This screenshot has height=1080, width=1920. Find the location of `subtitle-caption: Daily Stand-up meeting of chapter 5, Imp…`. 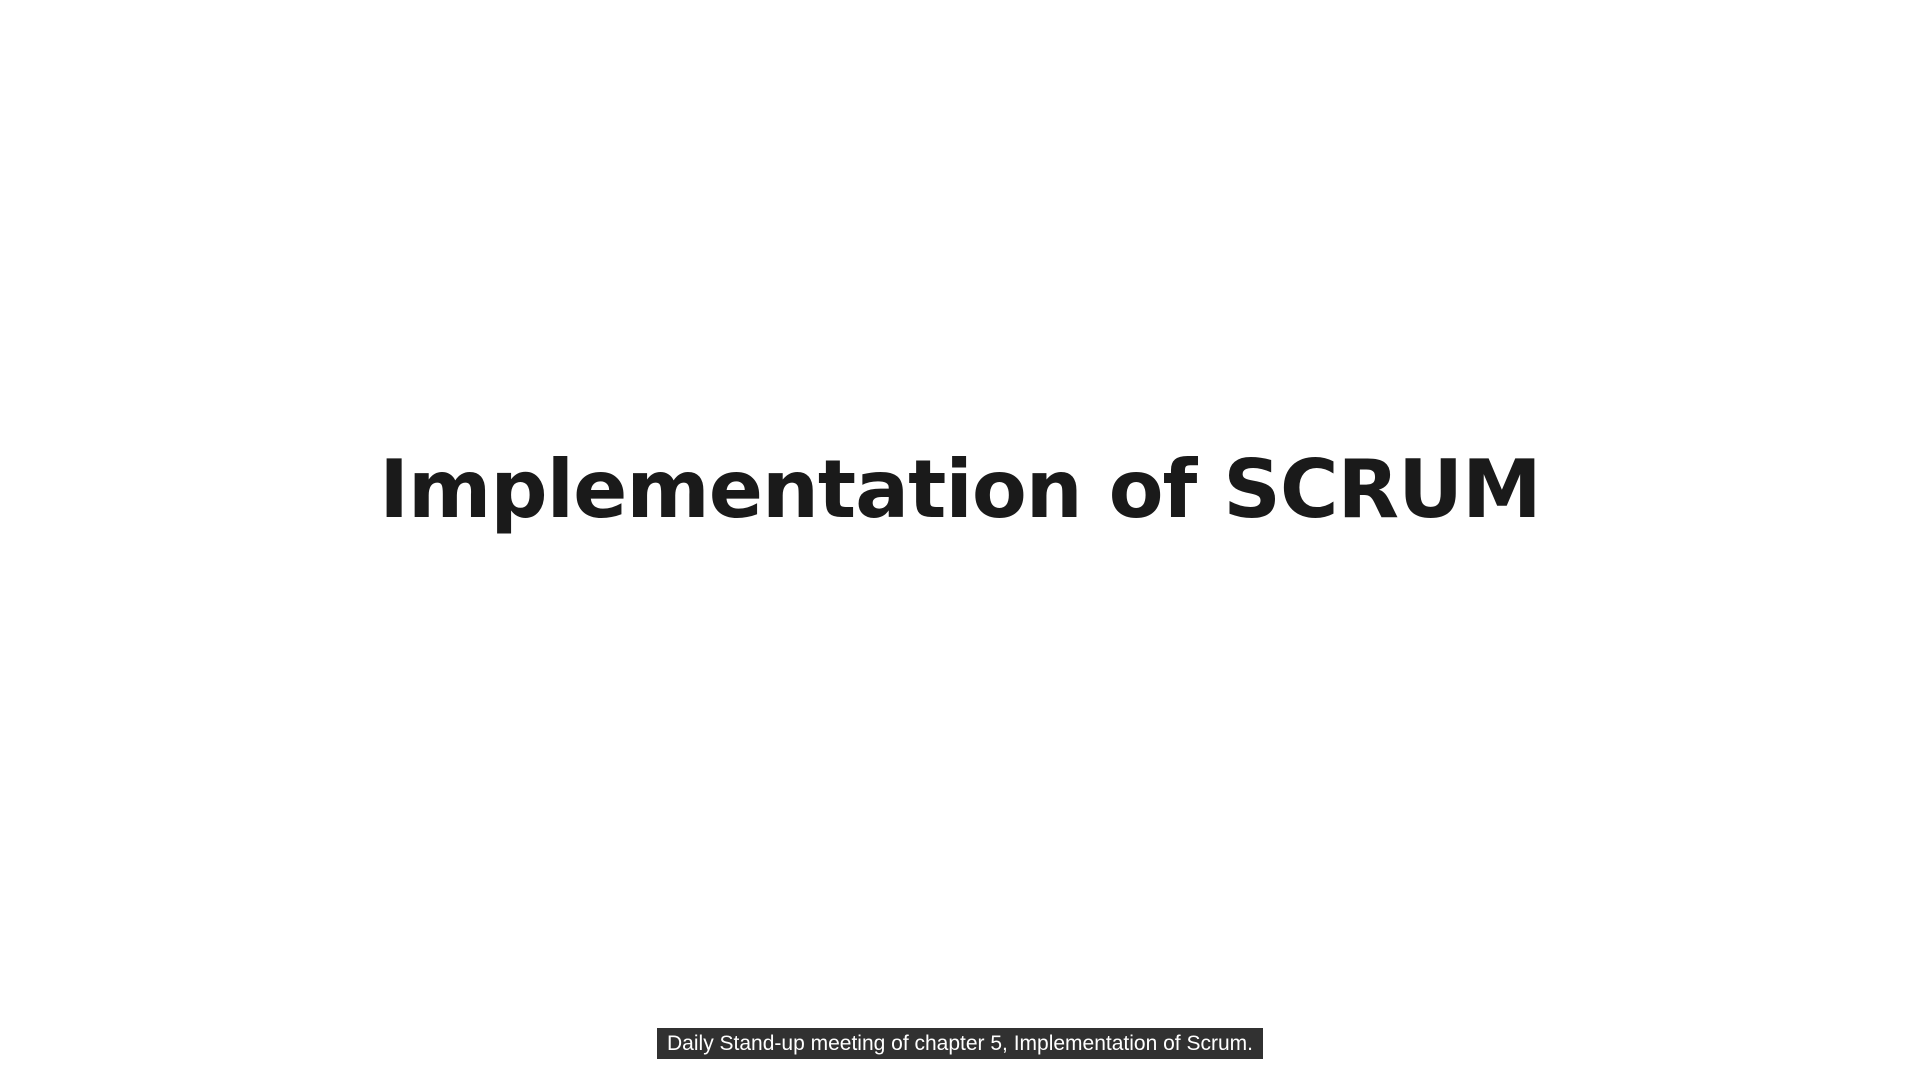

subtitle-caption: Daily Stand-up meeting of chapter 5, Imp… is located at coordinates (960, 1043).